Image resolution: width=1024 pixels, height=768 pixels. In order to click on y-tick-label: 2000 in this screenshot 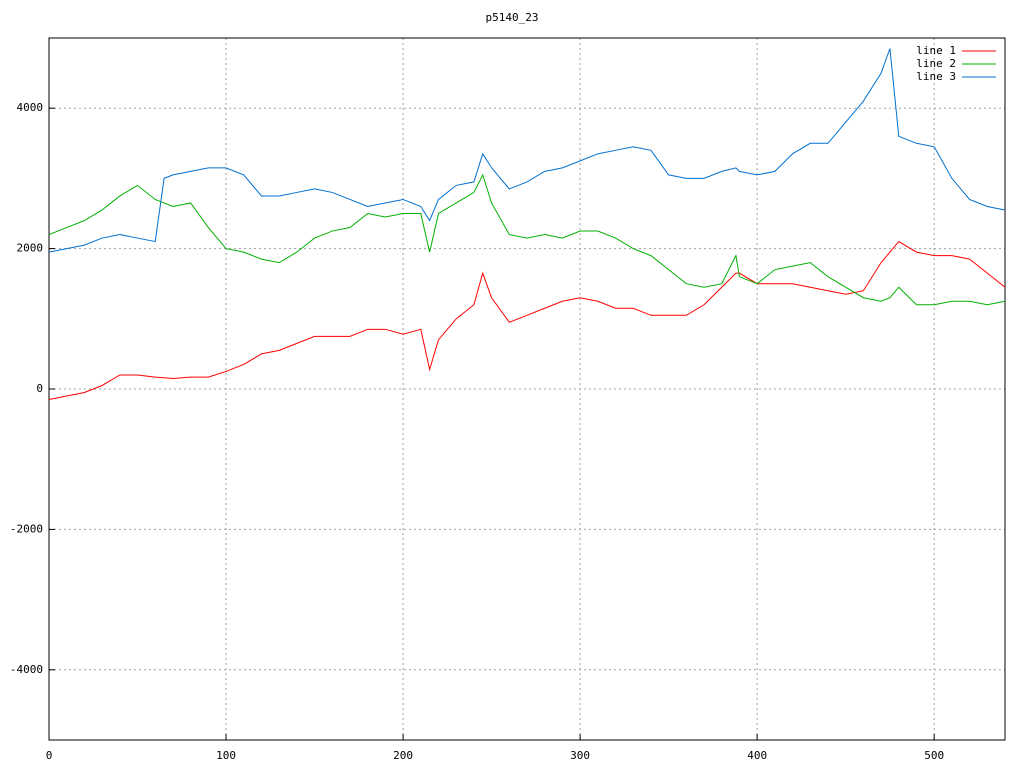, I will do `click(30, 248)`.